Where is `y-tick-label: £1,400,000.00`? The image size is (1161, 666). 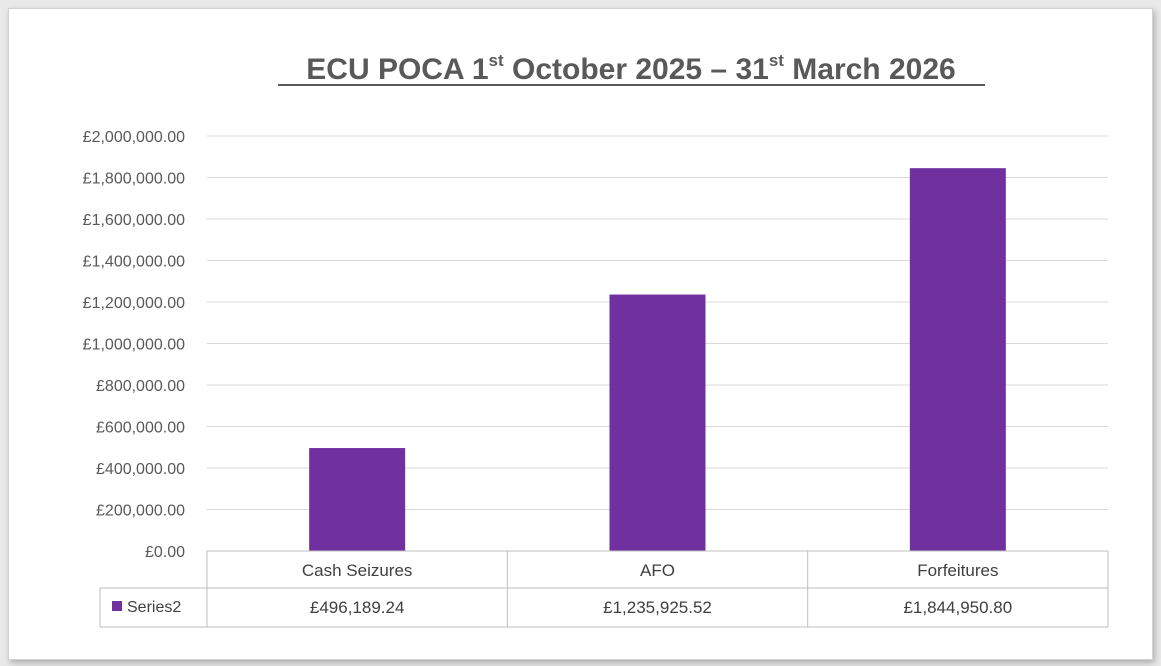 y-tick-label: £1,400,000.00 is located at coordinates (134, 262).